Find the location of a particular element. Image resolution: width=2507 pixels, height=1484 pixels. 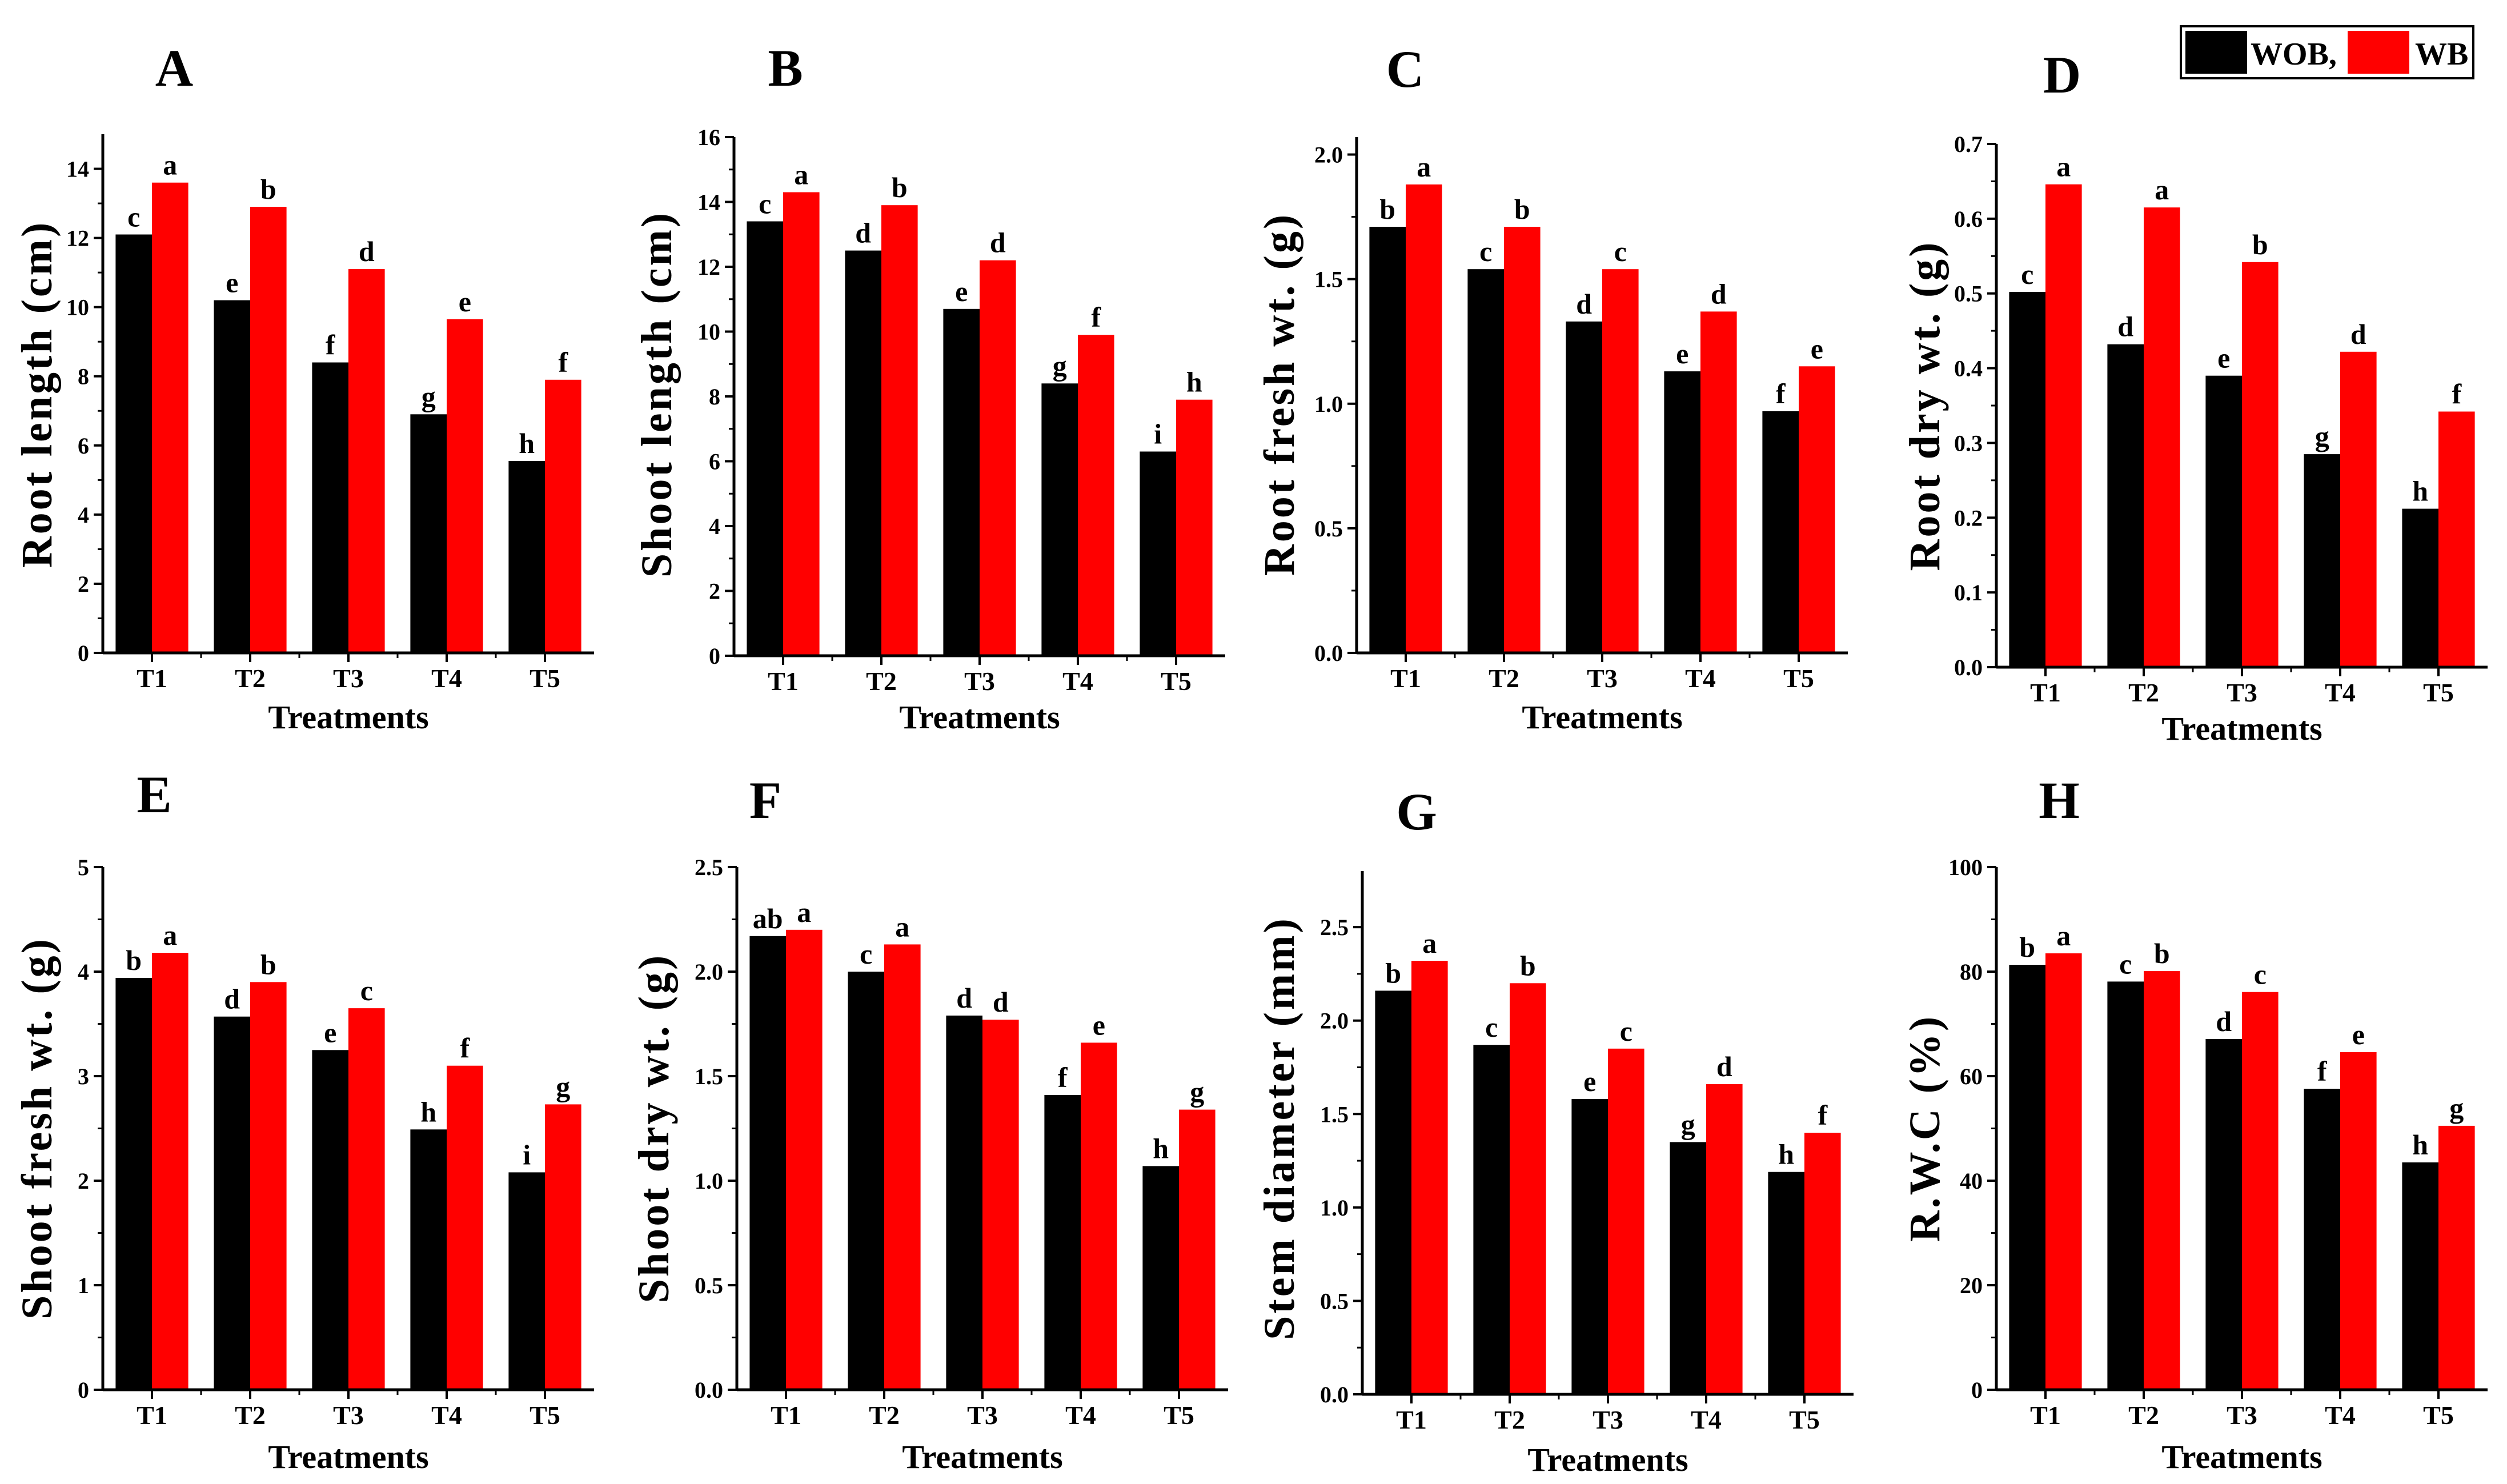

y-tick-label: 20 is located at coordinates (1972, 1285).